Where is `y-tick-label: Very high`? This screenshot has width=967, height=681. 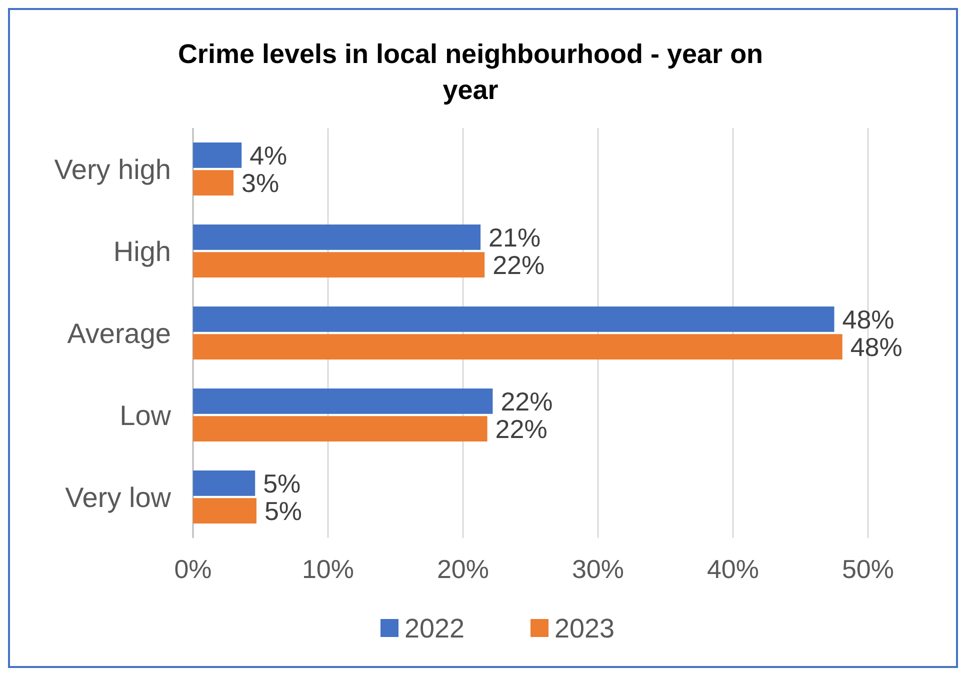 y-tick-label: Very high is located at coordinates (112, 169).